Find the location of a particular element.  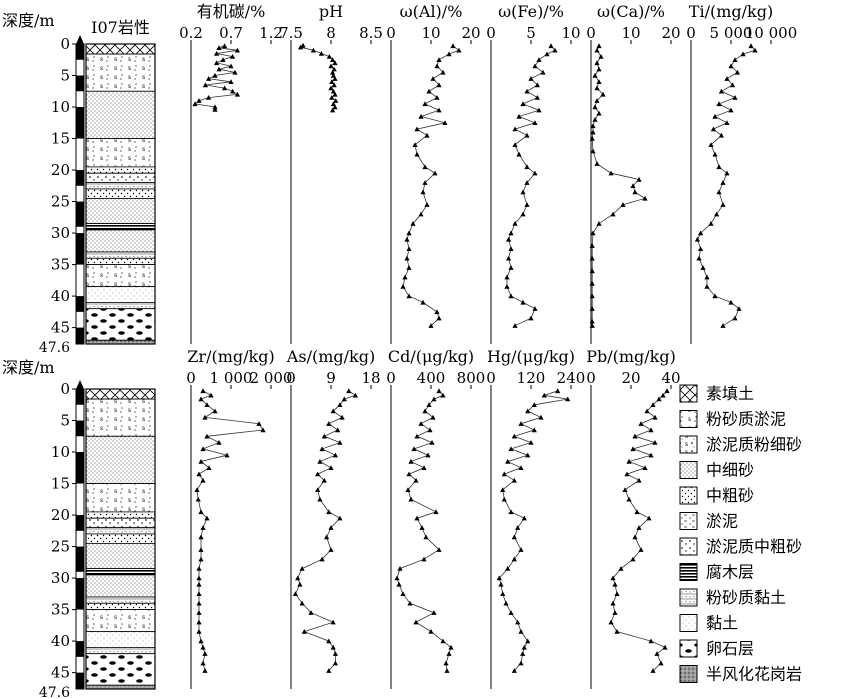

x-tick-label: 5 000 is located at coordinates (731, 33).